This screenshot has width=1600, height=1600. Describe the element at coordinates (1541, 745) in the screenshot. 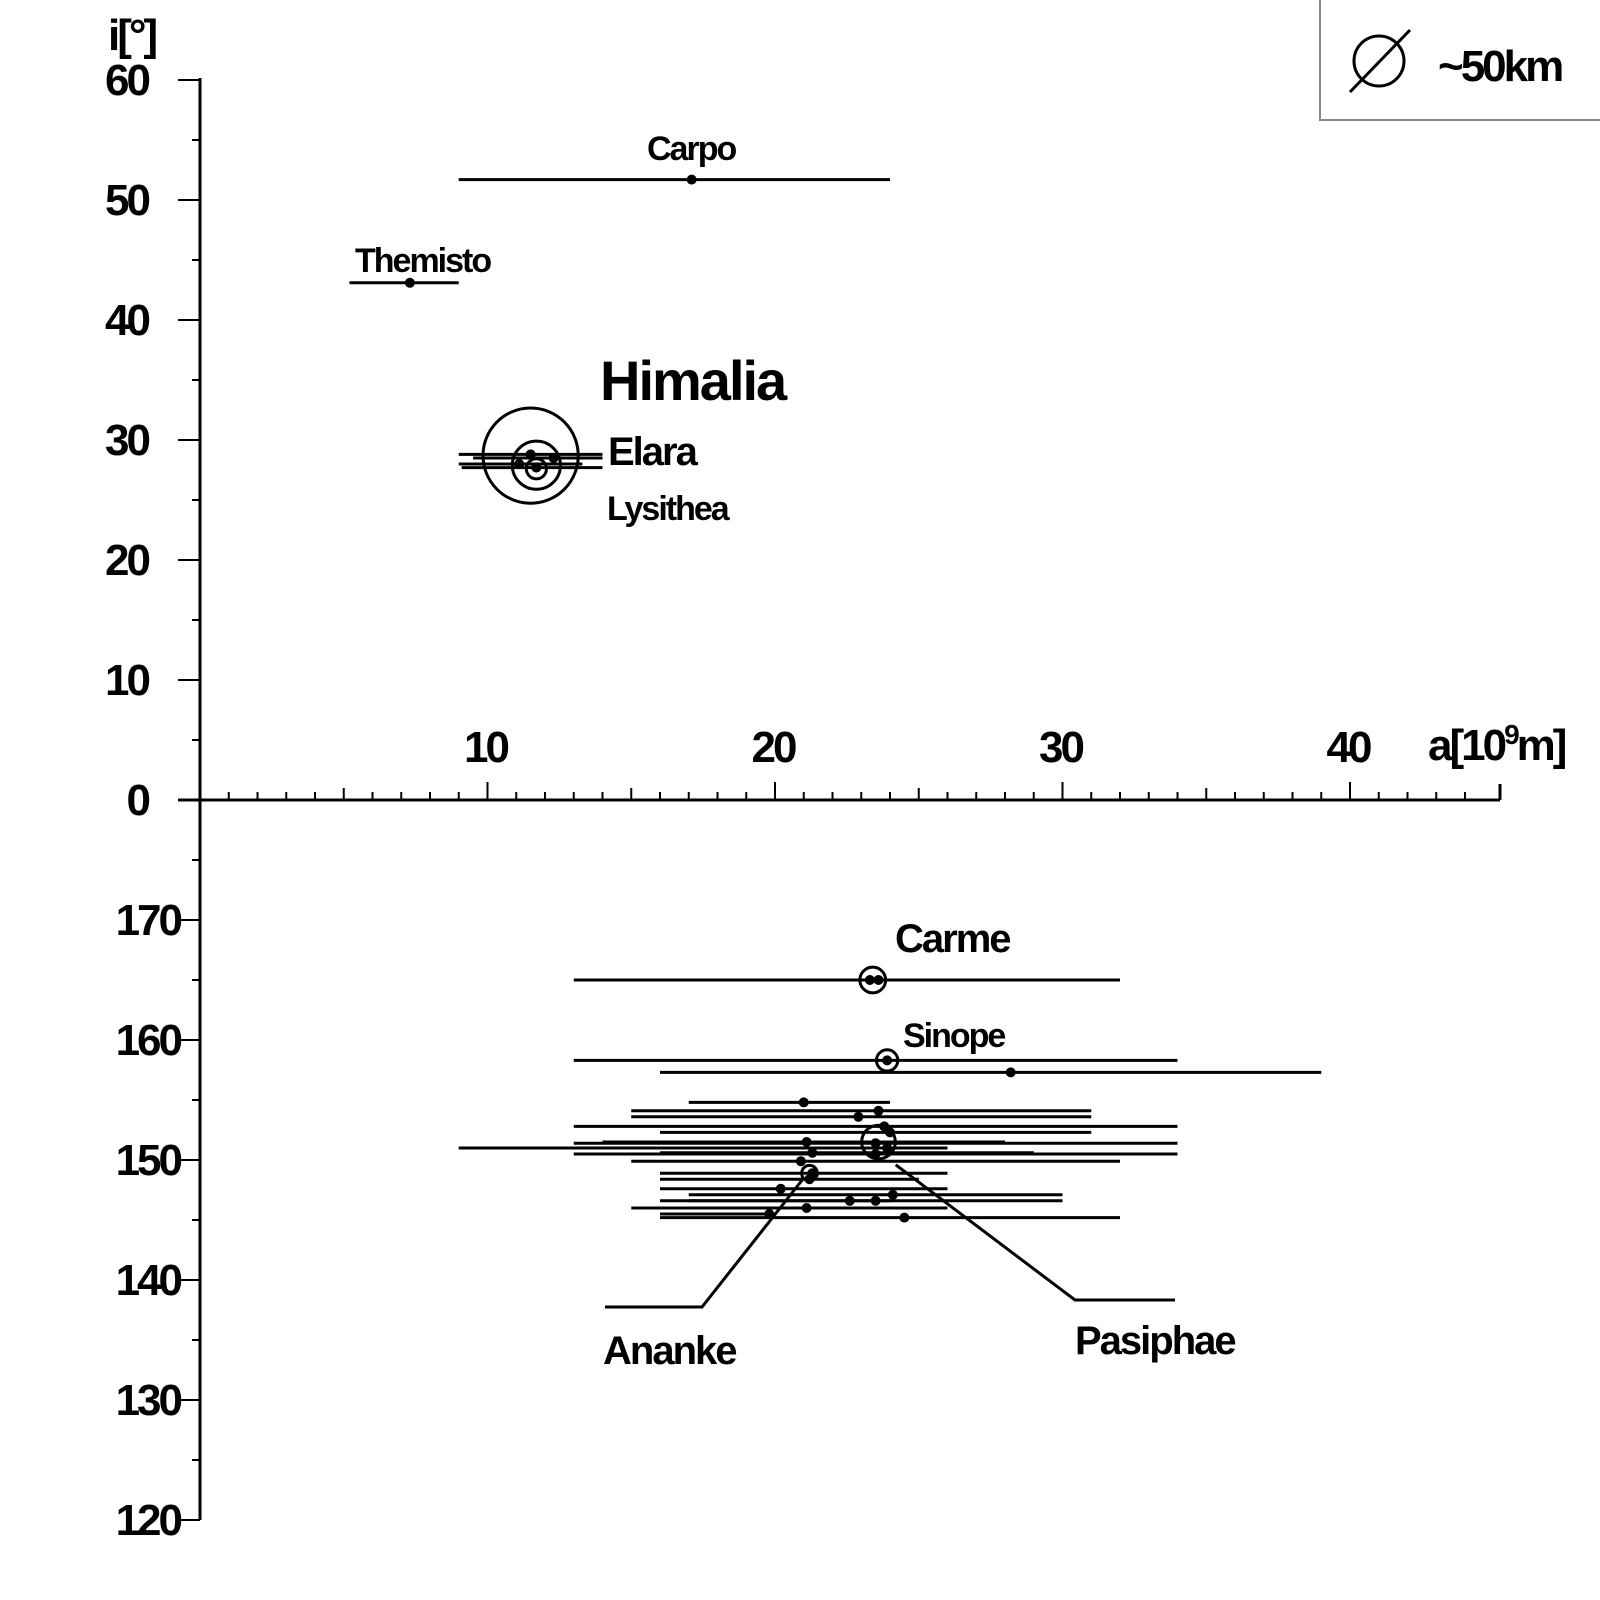

I see `x-axis-label-suffix: m]` at that location.